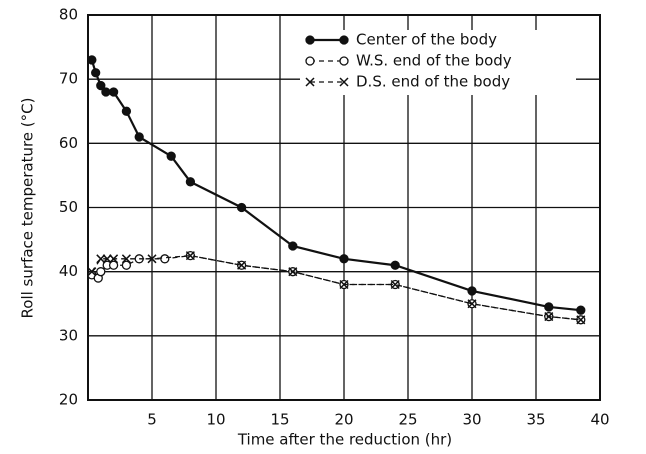  What do you see at coordinates (434, 61) in the screenshot?
I see `legend-label: W.S. end of the body` at bounding box center [434, 61].